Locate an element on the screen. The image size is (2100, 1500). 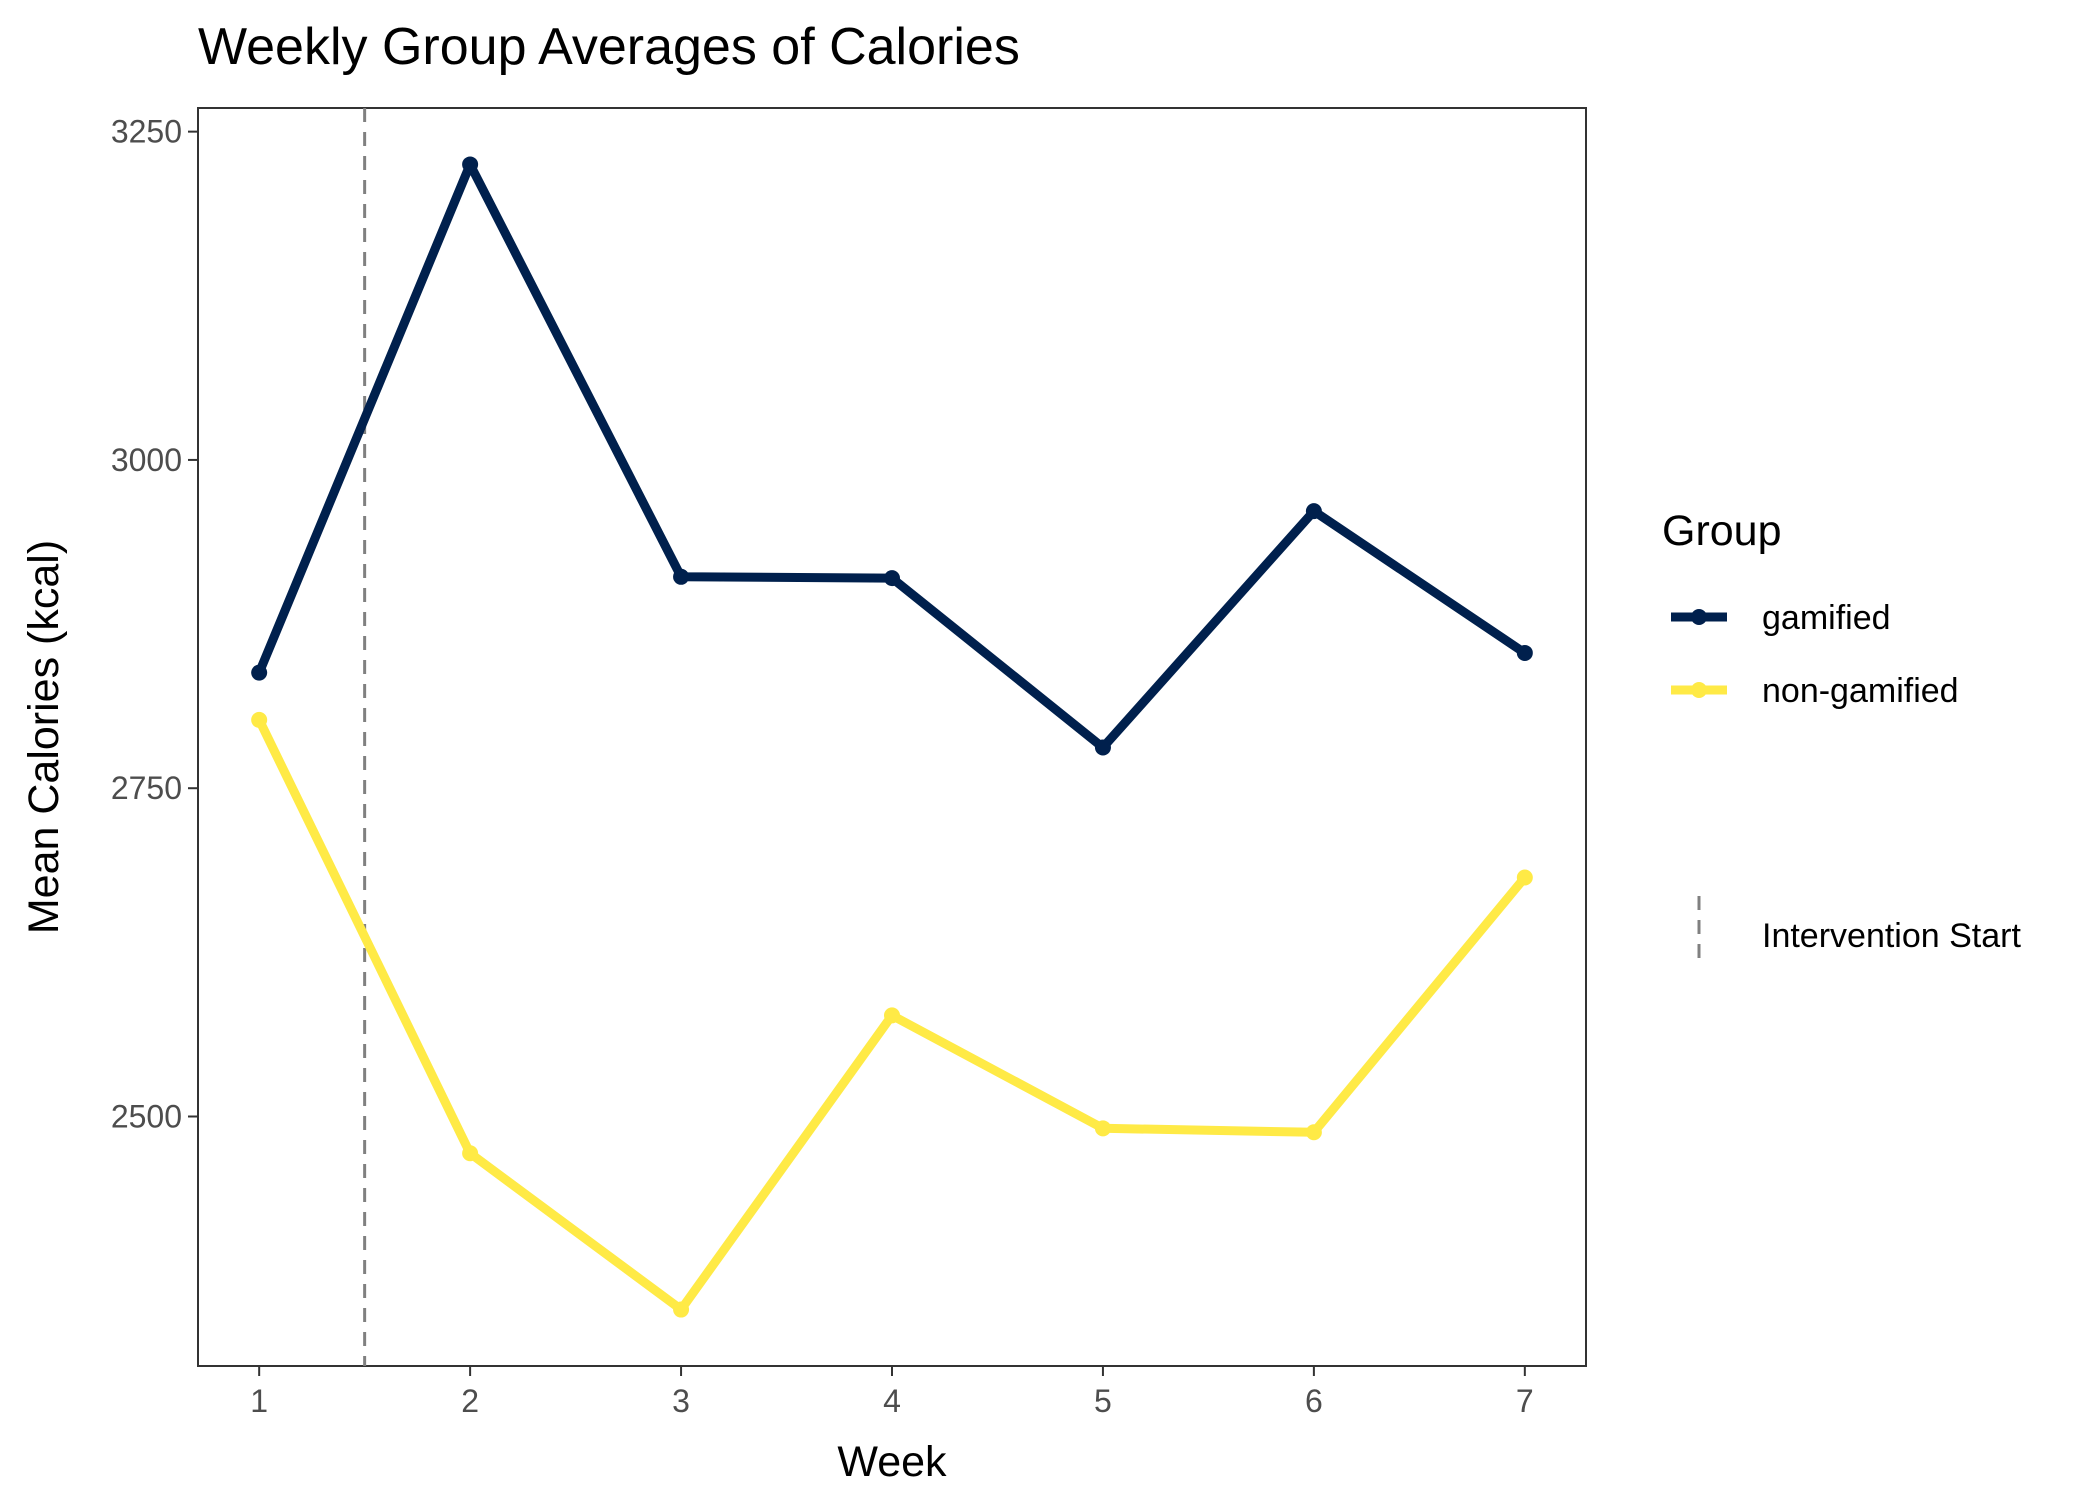
x-tick-label: 5 is located at coordinates (1103, 1401).